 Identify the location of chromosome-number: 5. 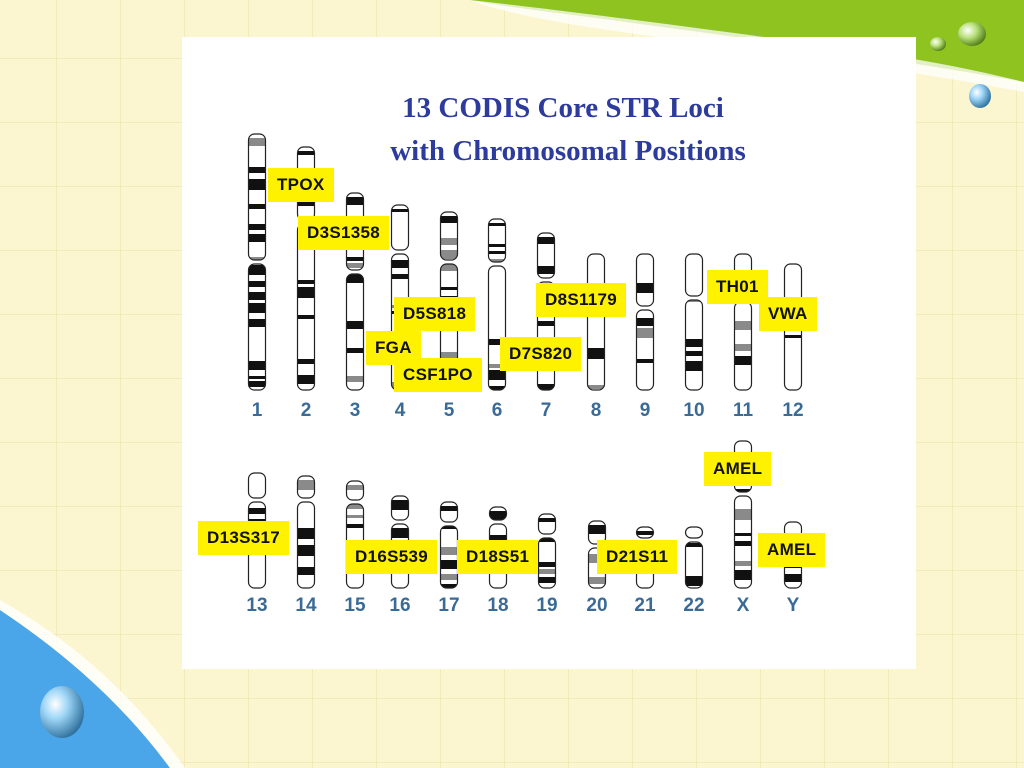
(449, 410).